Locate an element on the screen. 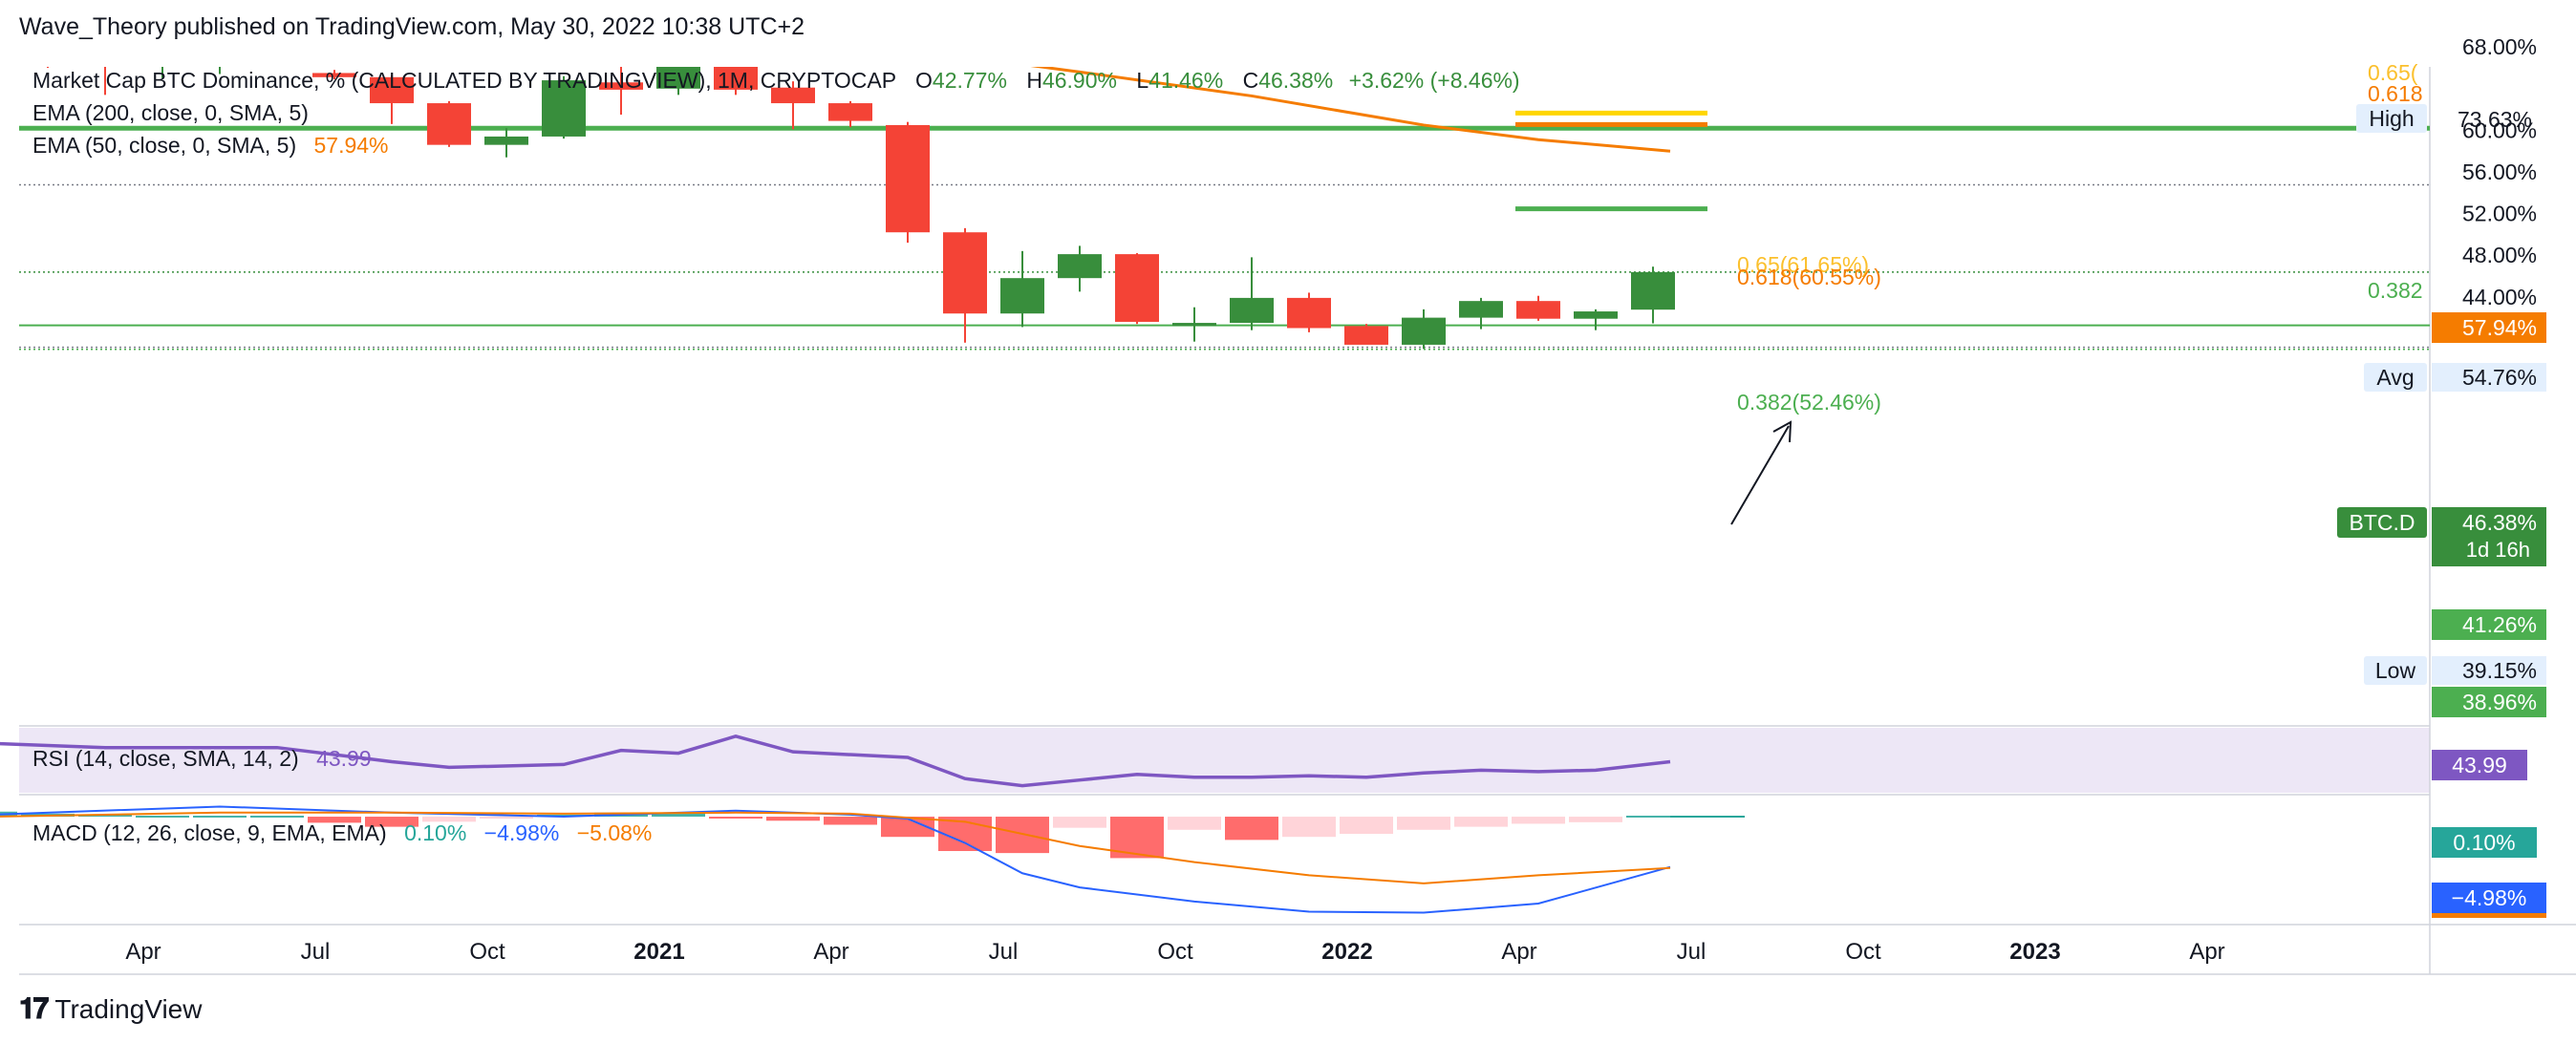 The height and width of the screenshot is (1043, 2576). x-tick-label: 2022 is located at coordinates (1346, 952).